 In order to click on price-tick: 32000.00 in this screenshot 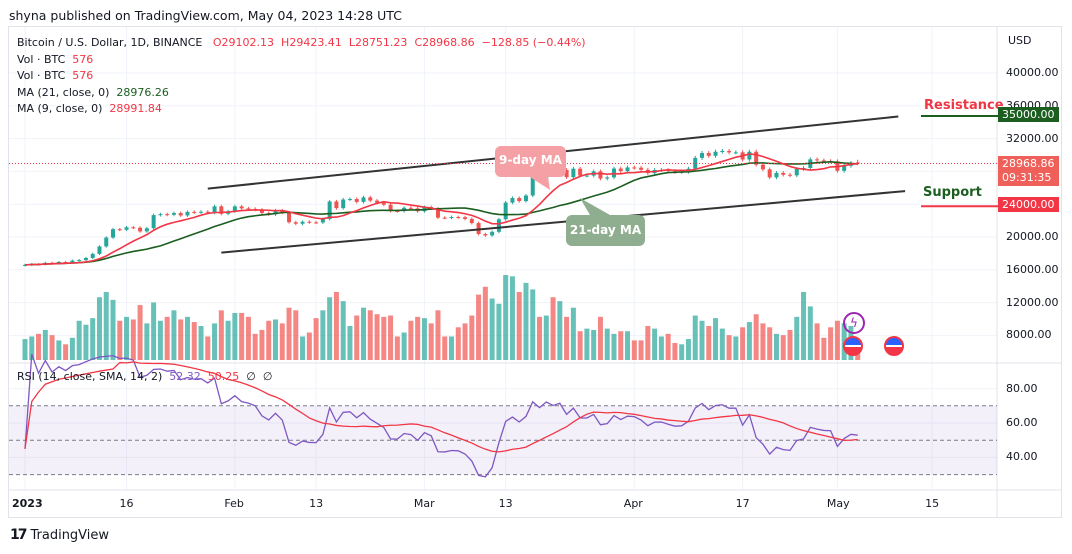, I will do `click(1032, 138)`.